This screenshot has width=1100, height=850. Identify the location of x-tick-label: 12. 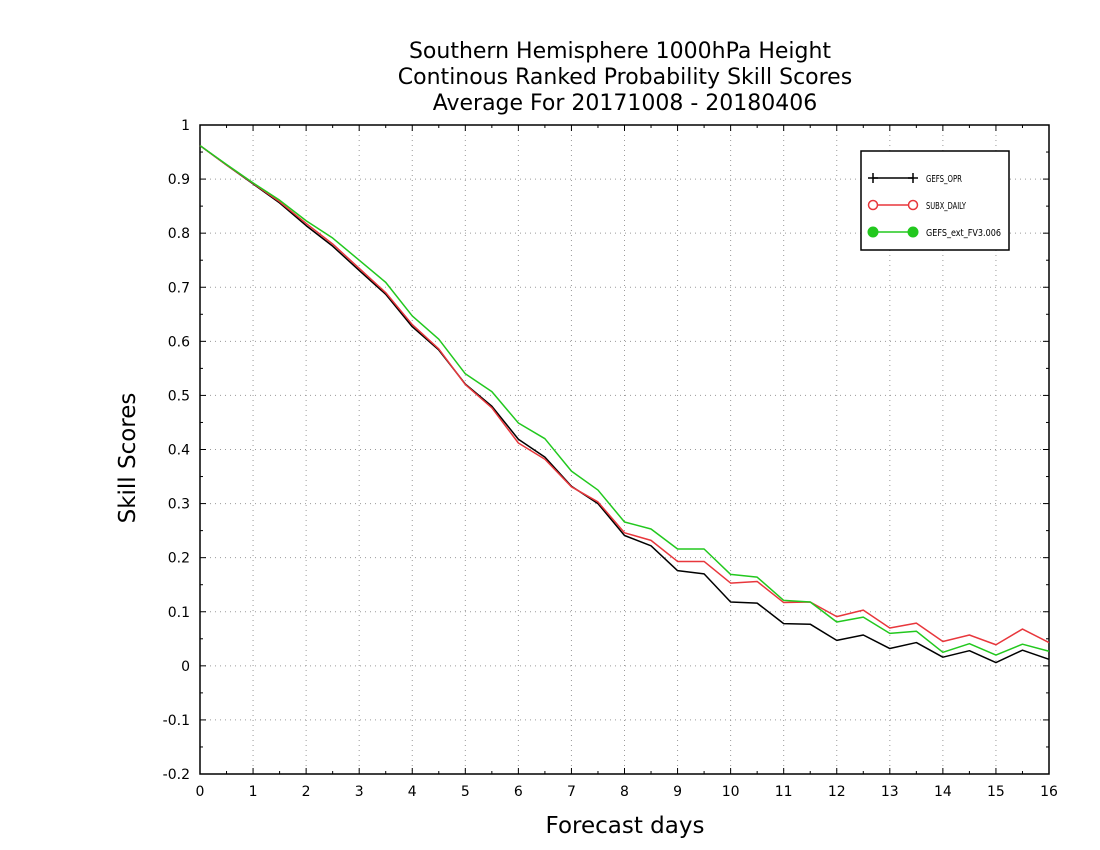
(837, 792).